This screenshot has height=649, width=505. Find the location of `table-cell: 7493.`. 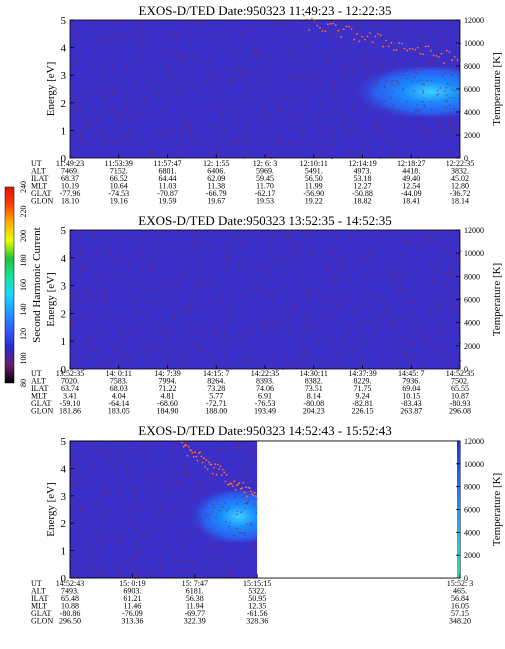

table-cell: 7493. is located at coordinates (70, 591).